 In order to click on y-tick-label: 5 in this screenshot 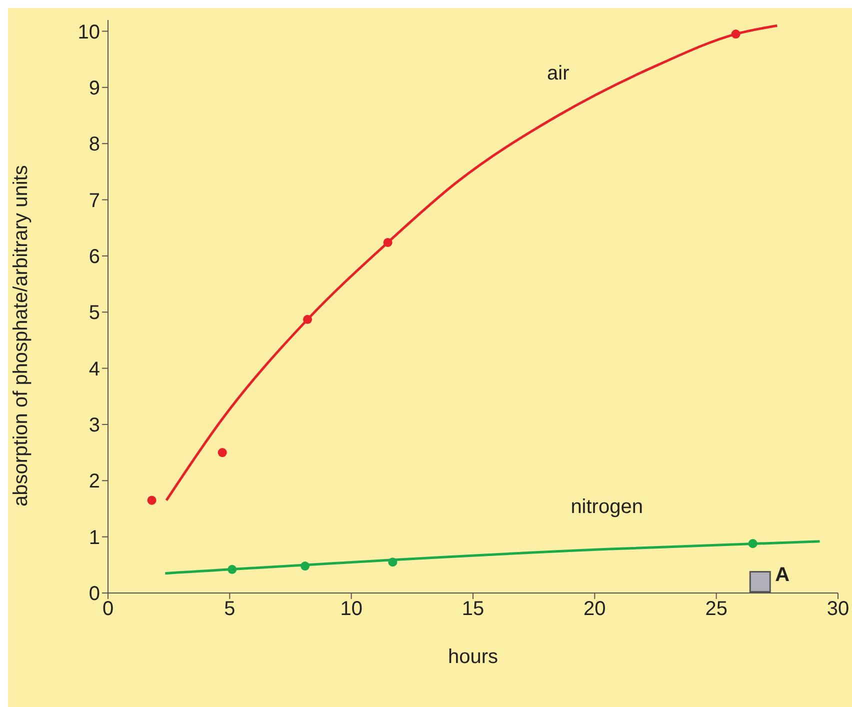, I will do `click(94, 313)`.